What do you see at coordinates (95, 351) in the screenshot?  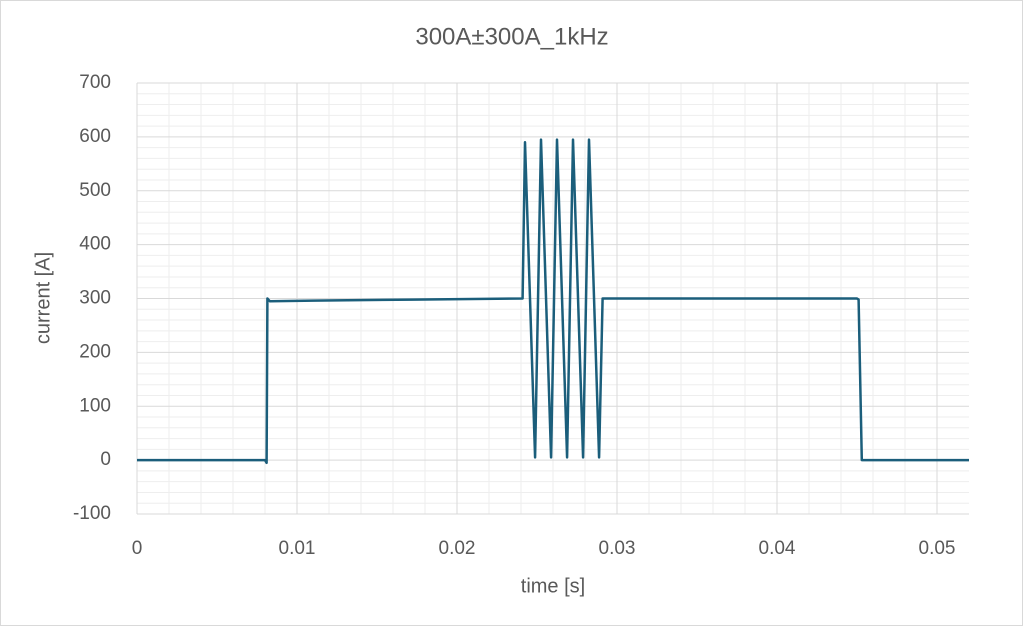 I see `y-tick-label: 200` at bounding box center [95, 351].